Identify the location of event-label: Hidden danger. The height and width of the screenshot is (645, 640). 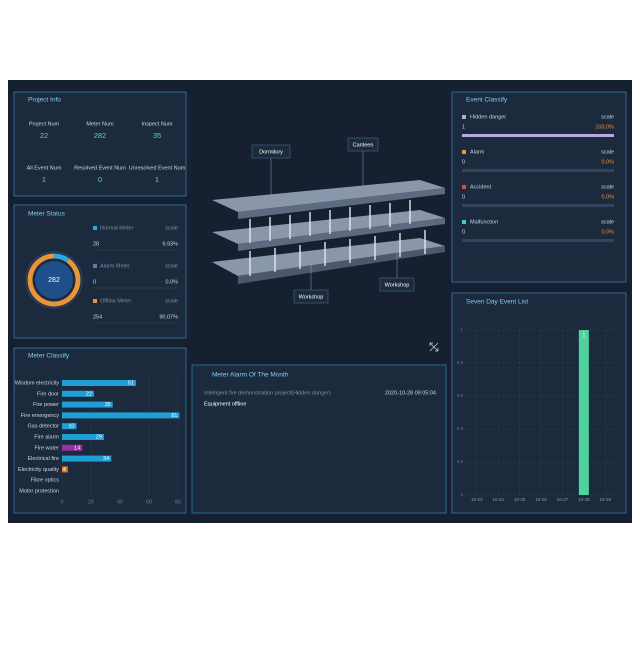
(488, 117).